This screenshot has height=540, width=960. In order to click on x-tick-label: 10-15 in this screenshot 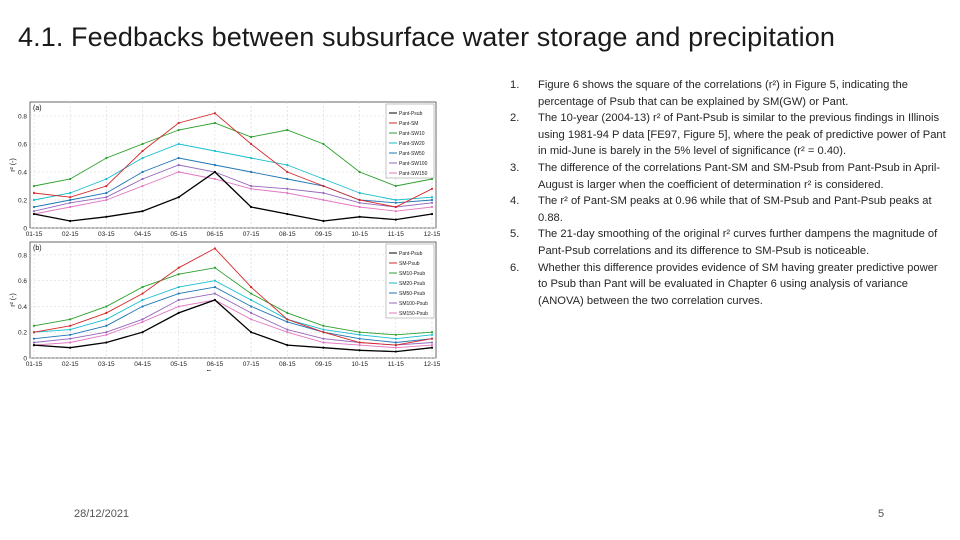, I will do `click(359, 234)`.